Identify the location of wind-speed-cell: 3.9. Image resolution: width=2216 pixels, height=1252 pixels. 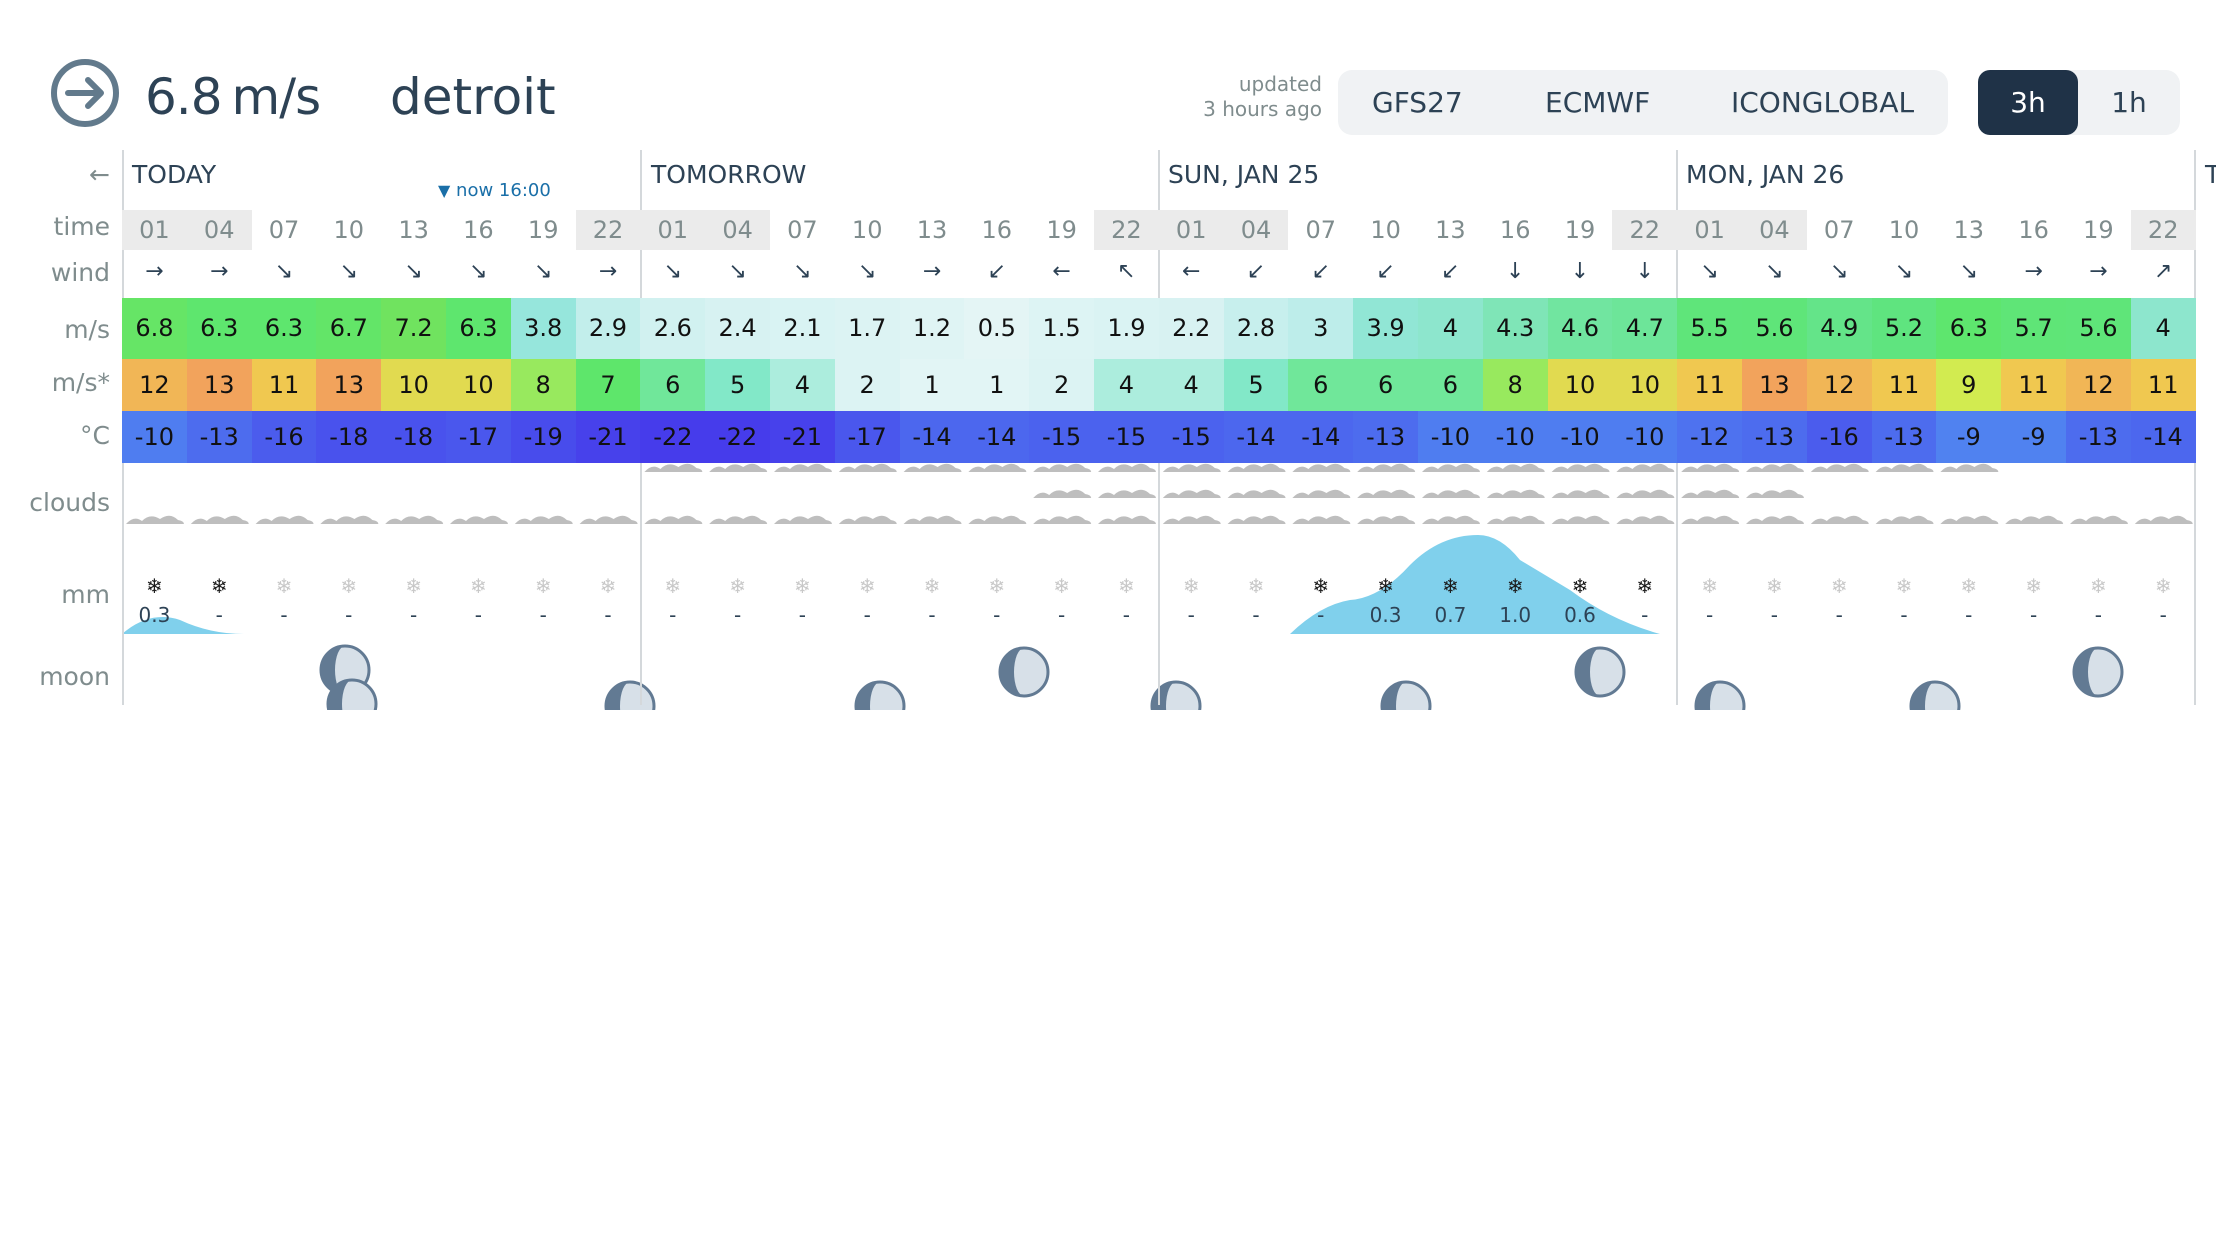
(1385, 328).